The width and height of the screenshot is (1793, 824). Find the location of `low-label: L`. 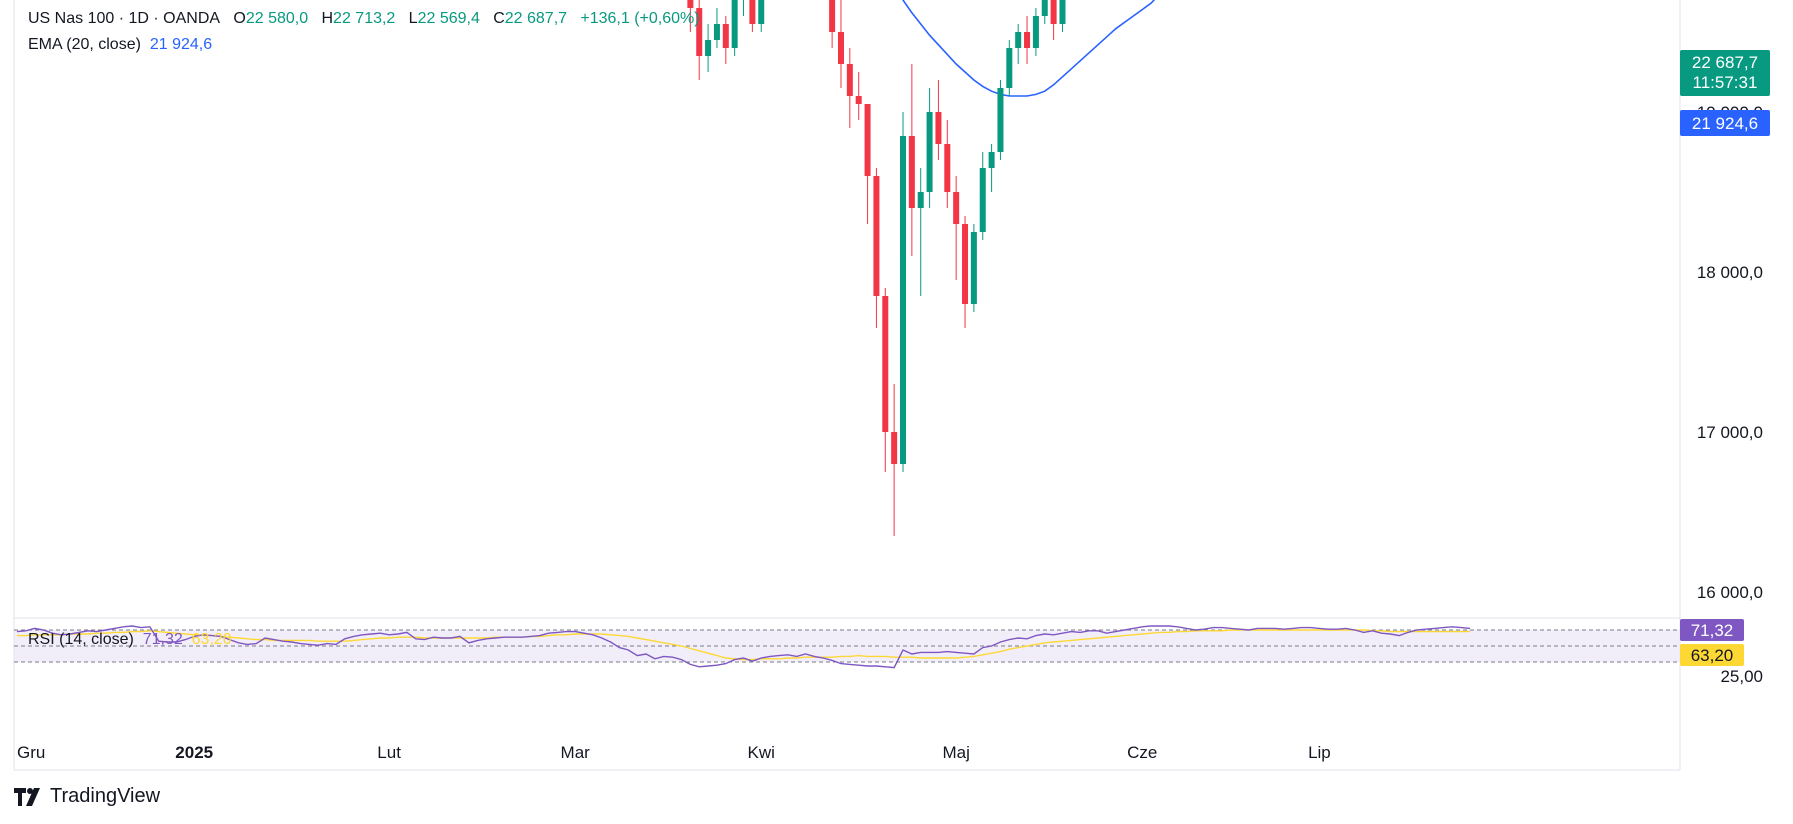

low-label: L is located at coordinates (413, 18).